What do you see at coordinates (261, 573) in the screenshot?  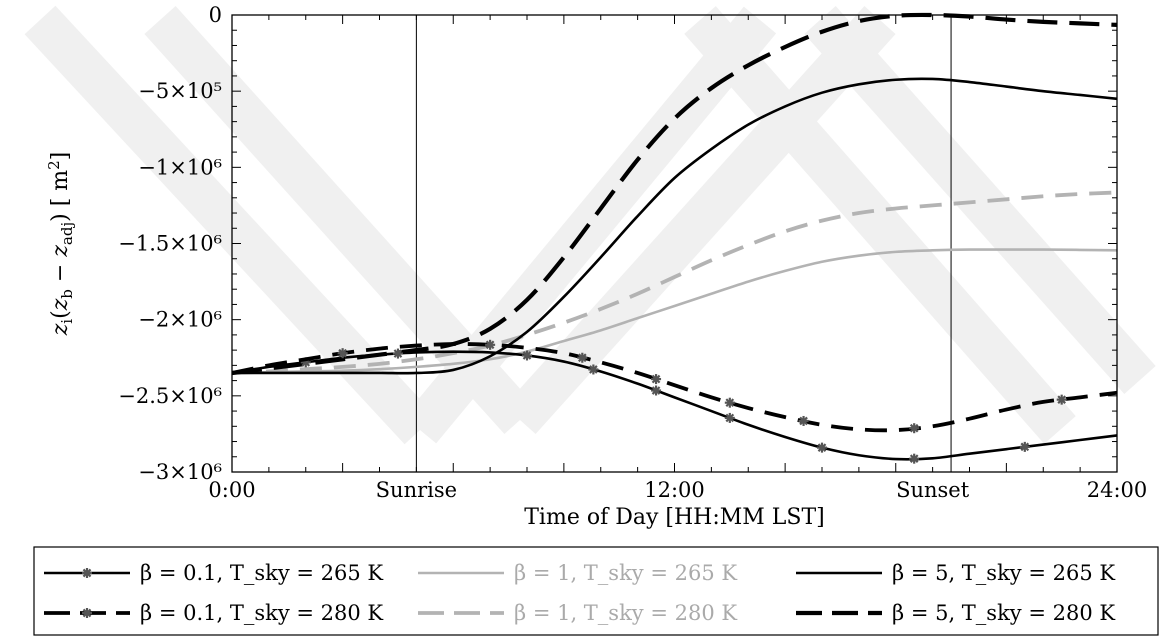 I see `legend-label-0: β = 0.1, T_sky = 265 K` at bounding box center [261, 573].